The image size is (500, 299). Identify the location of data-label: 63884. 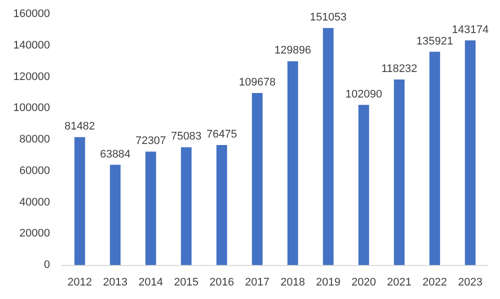
(115, 154).